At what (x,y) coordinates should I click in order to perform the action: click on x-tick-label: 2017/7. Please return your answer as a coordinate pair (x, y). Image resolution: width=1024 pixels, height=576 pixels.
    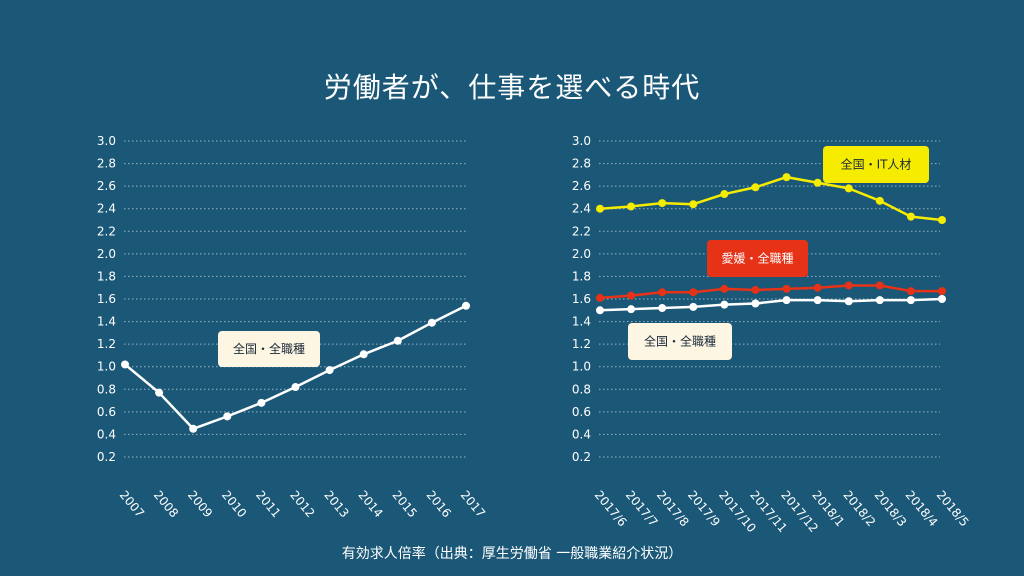
    Looking at the image, I should click on (642, 508).